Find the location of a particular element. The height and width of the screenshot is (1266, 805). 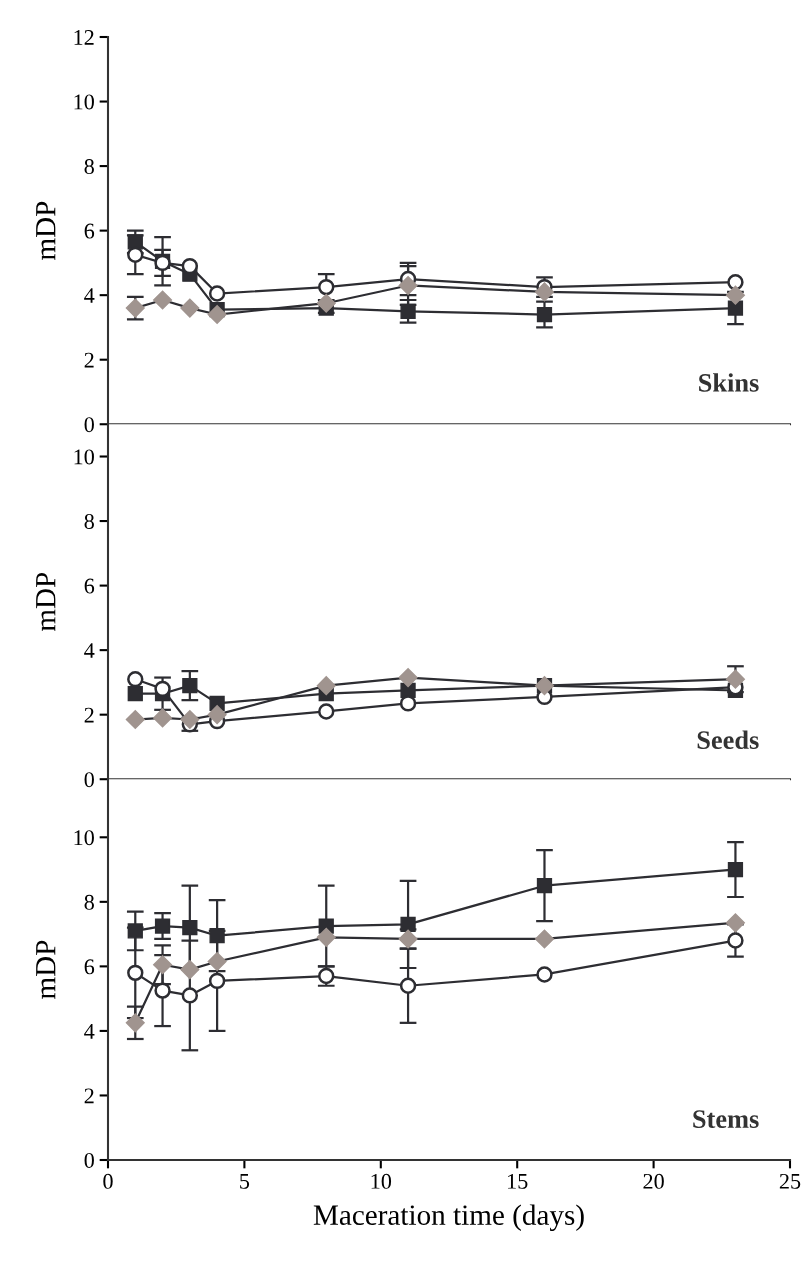

x-axis-title: Maceration time (days) is located at coordinates (448, 1217).